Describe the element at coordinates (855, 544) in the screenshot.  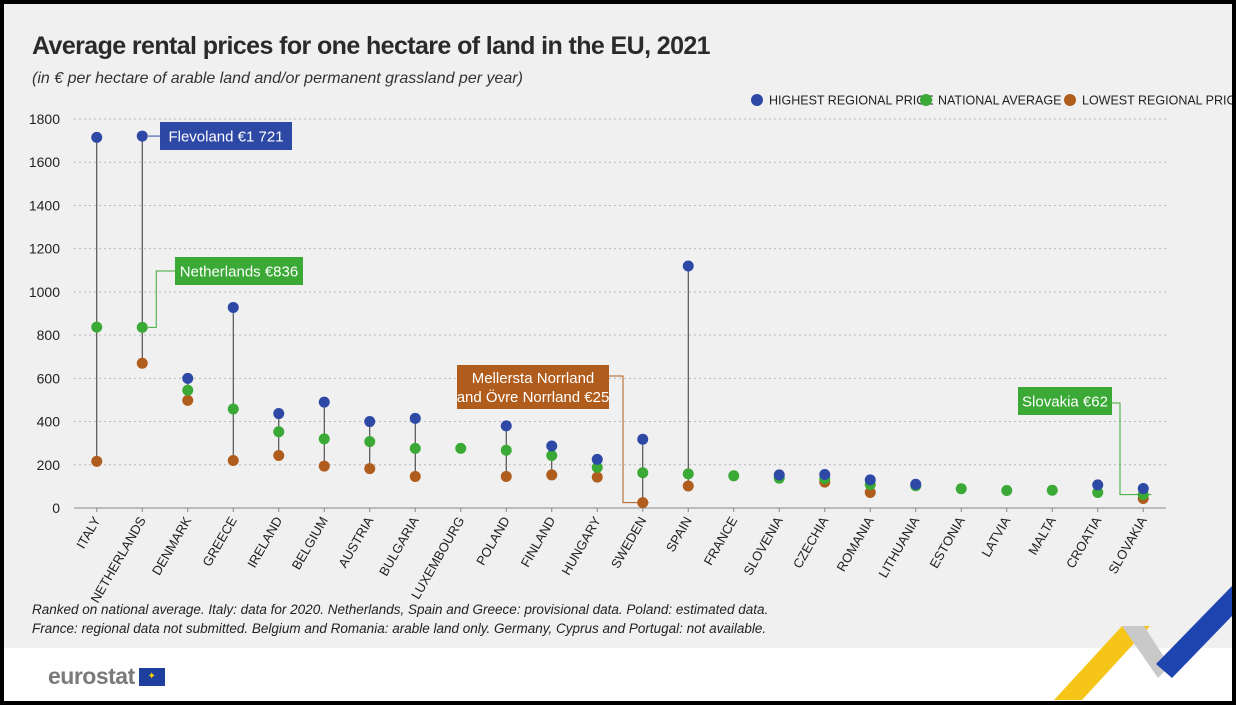
I see `x-tick-label-romania: ROMANIA` at that location.